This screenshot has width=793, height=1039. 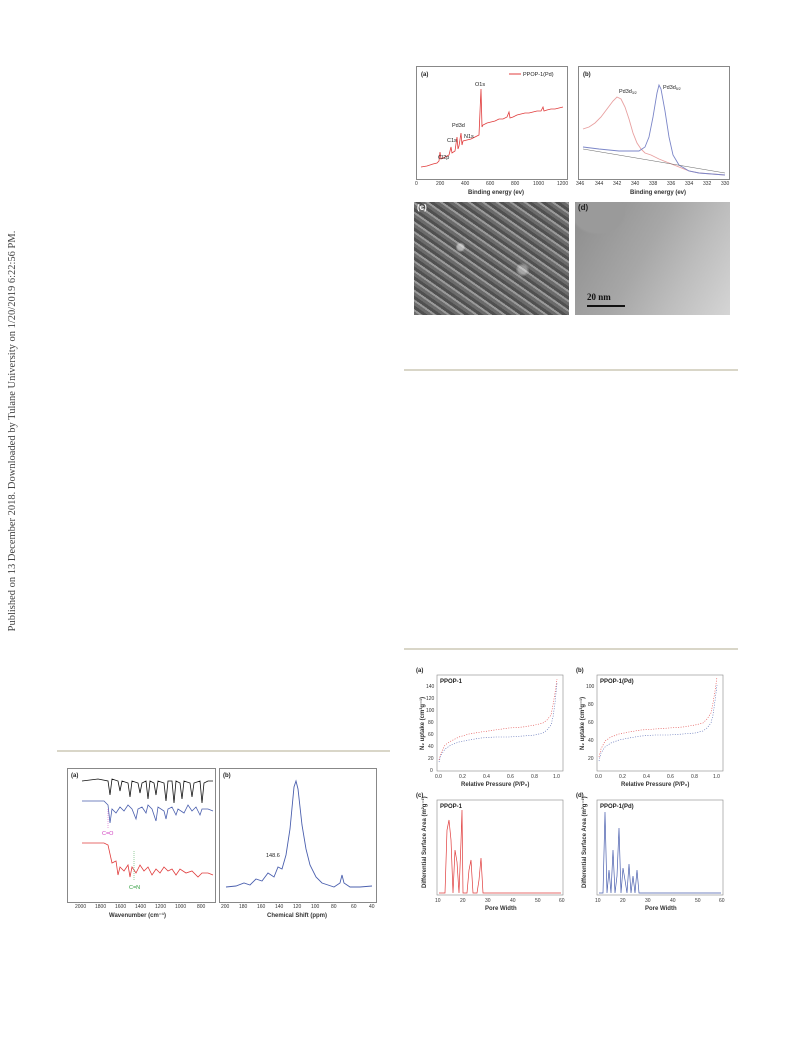 I want to click on nmr-trace, so click(x=299, y=833).